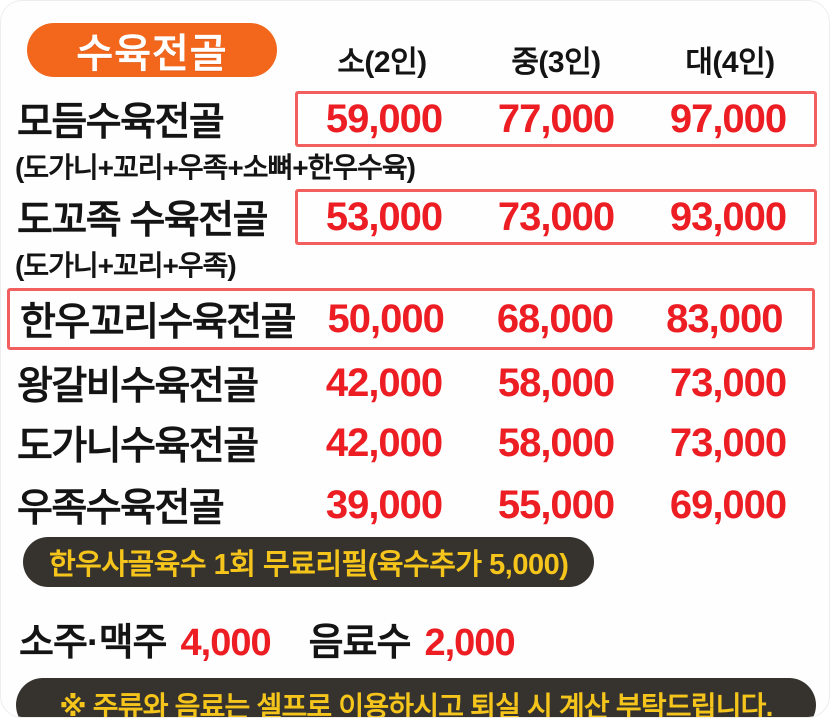  Describe the element at coordinates (215, 167) in the screenshot. I see `menu-item-note: (도가니+꼬리+우족+소뼈+한우수육)` at that location.